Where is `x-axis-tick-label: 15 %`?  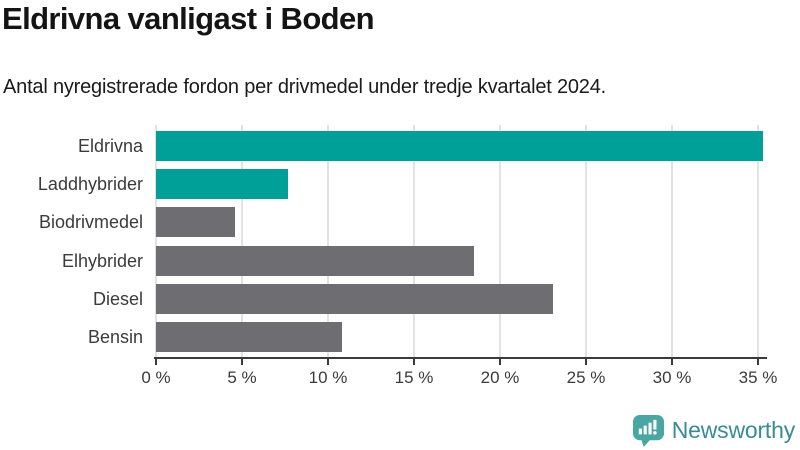
x-axis-tick-label: 15 % is located at coordinates (414, 377).